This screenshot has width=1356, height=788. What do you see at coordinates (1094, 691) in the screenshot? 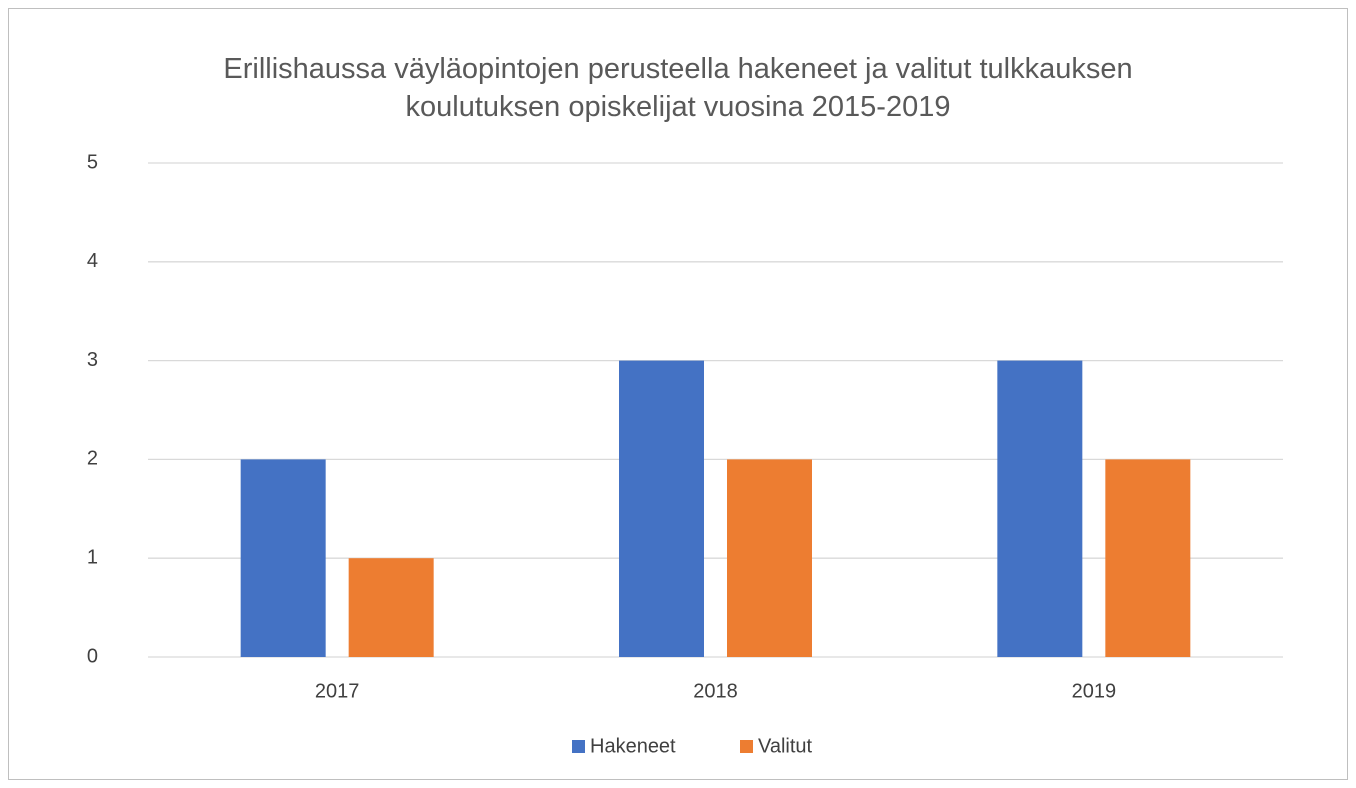
I see `x-tick-label: 2019` at bounding box center [1094, 691].